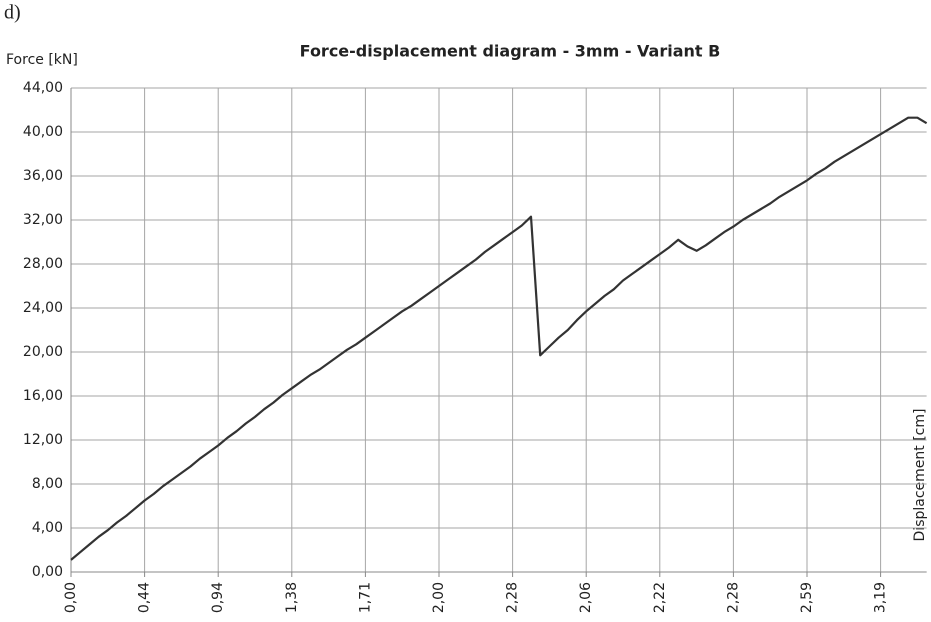 The image size is (931, 622). Describe the element at coordinates (43, 308) in the screenshot. I see `y-tick-label: 24,00` at that location.